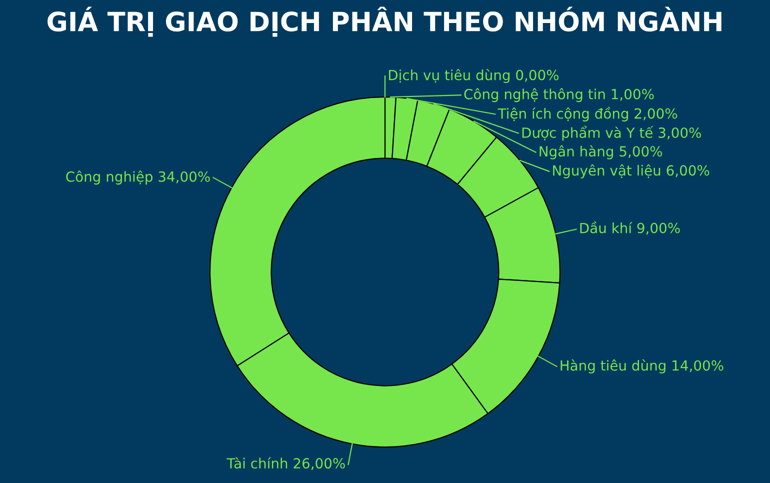  Describe the element at coordinates (631, 171) in the screenshot. I see `slice-label: Nguyên vật liệu 6,00%` at that location.